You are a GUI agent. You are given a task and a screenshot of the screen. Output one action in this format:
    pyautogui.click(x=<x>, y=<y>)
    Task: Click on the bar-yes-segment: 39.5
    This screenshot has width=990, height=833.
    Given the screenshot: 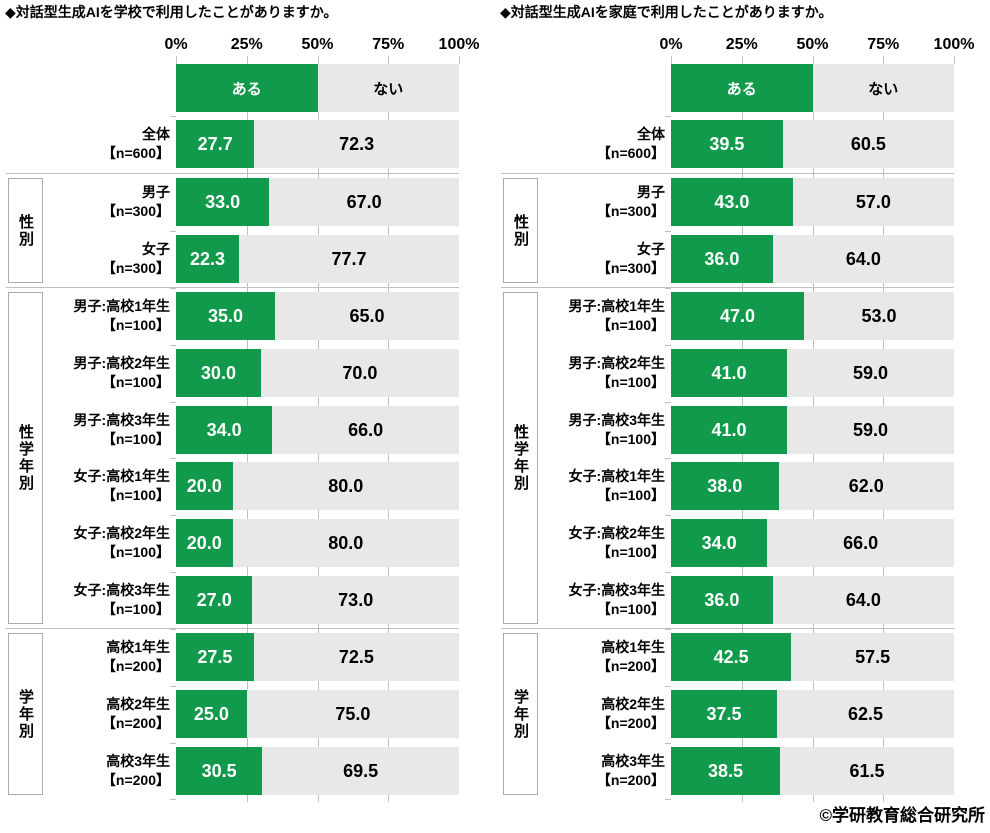 What is the action you would take?
    pyautogui.click(x=727, y=144)
    